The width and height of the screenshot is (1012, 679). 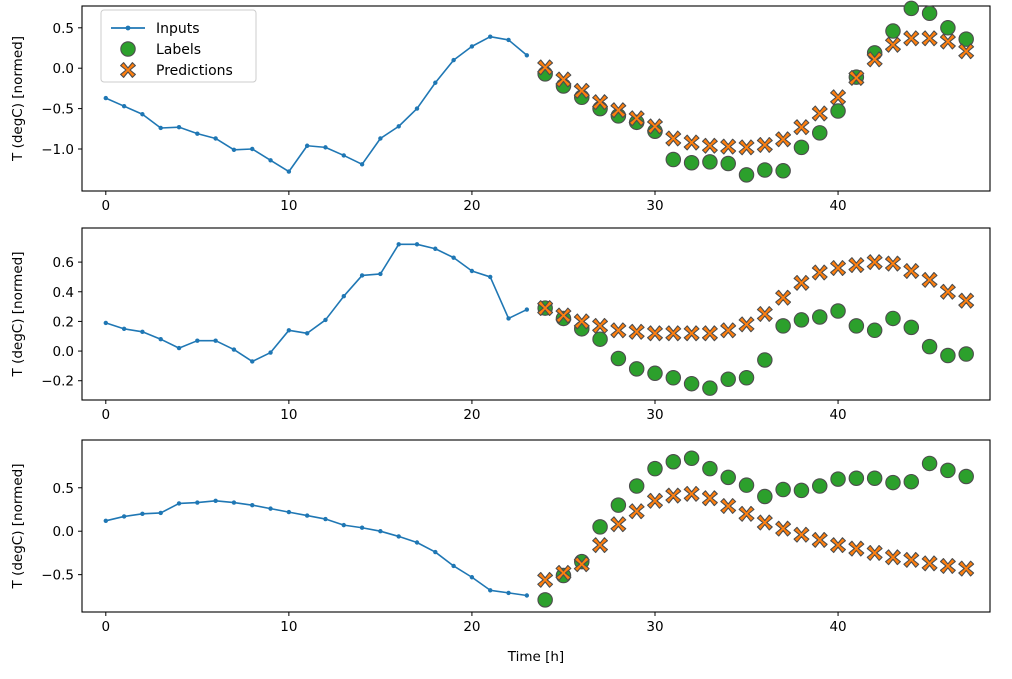 I want to click on y-tick-label: −0.5, so click(x=57, y=576).